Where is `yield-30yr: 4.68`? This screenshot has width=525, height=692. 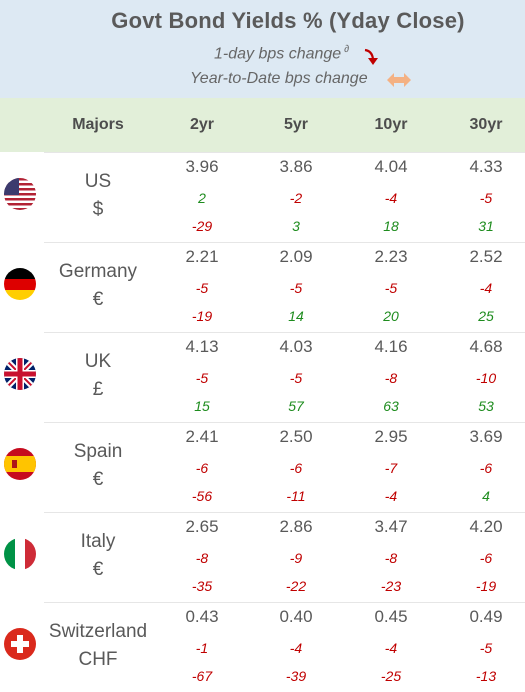
yield-30yr: 4.68 is located at coordinates (486, 346).